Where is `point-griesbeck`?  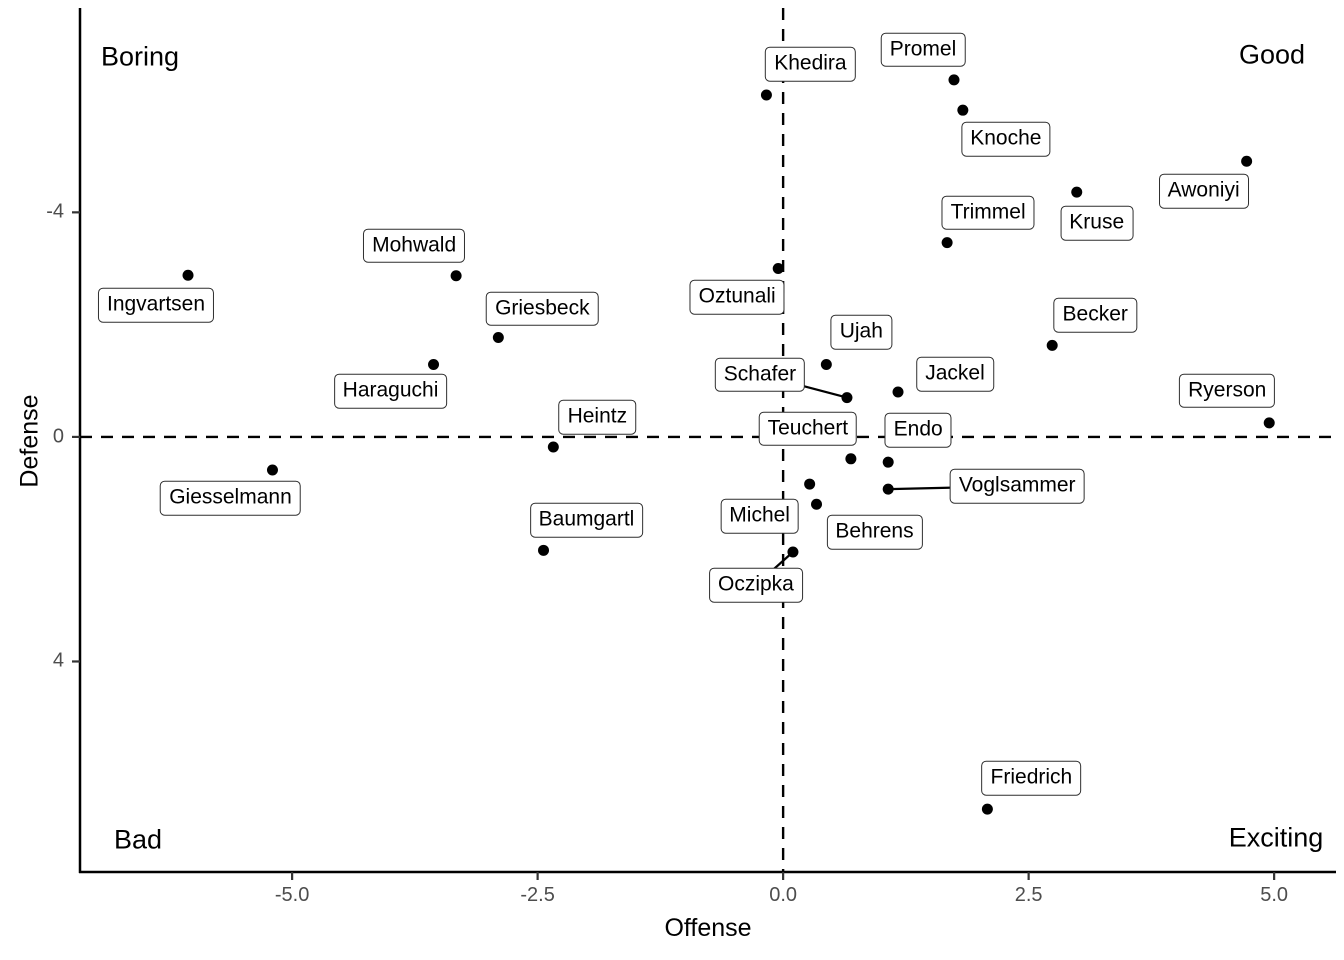
point-griesbeck is located at coordinates (498, 338).